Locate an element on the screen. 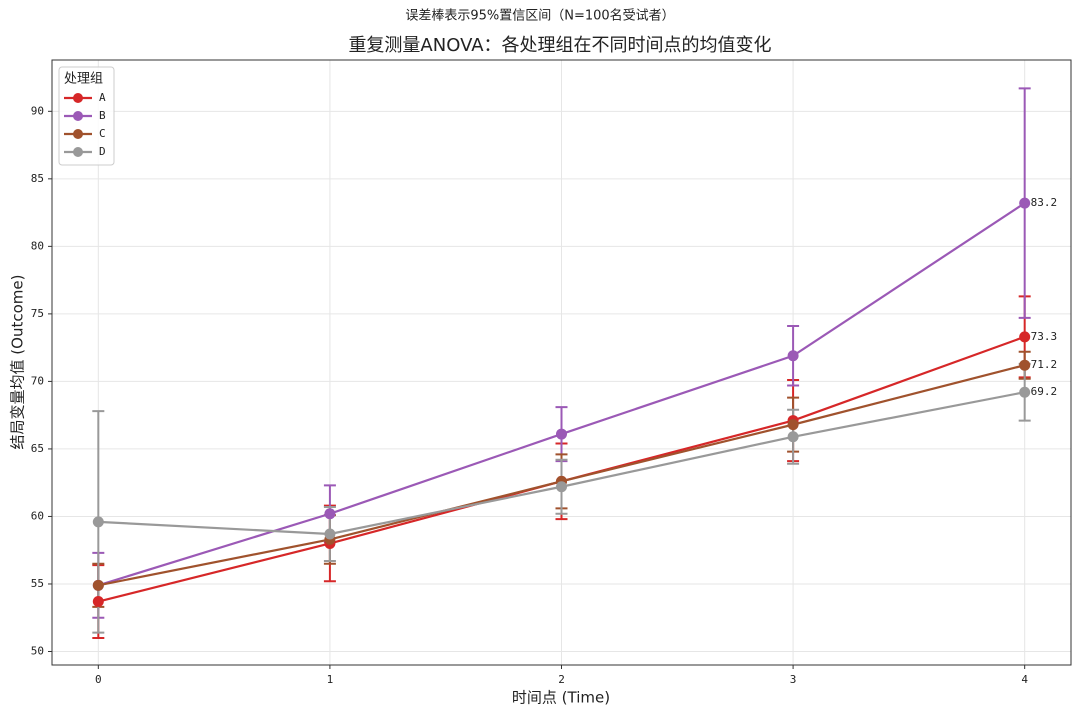  x-tick-label: 2 is located at coordinates (561, 679).